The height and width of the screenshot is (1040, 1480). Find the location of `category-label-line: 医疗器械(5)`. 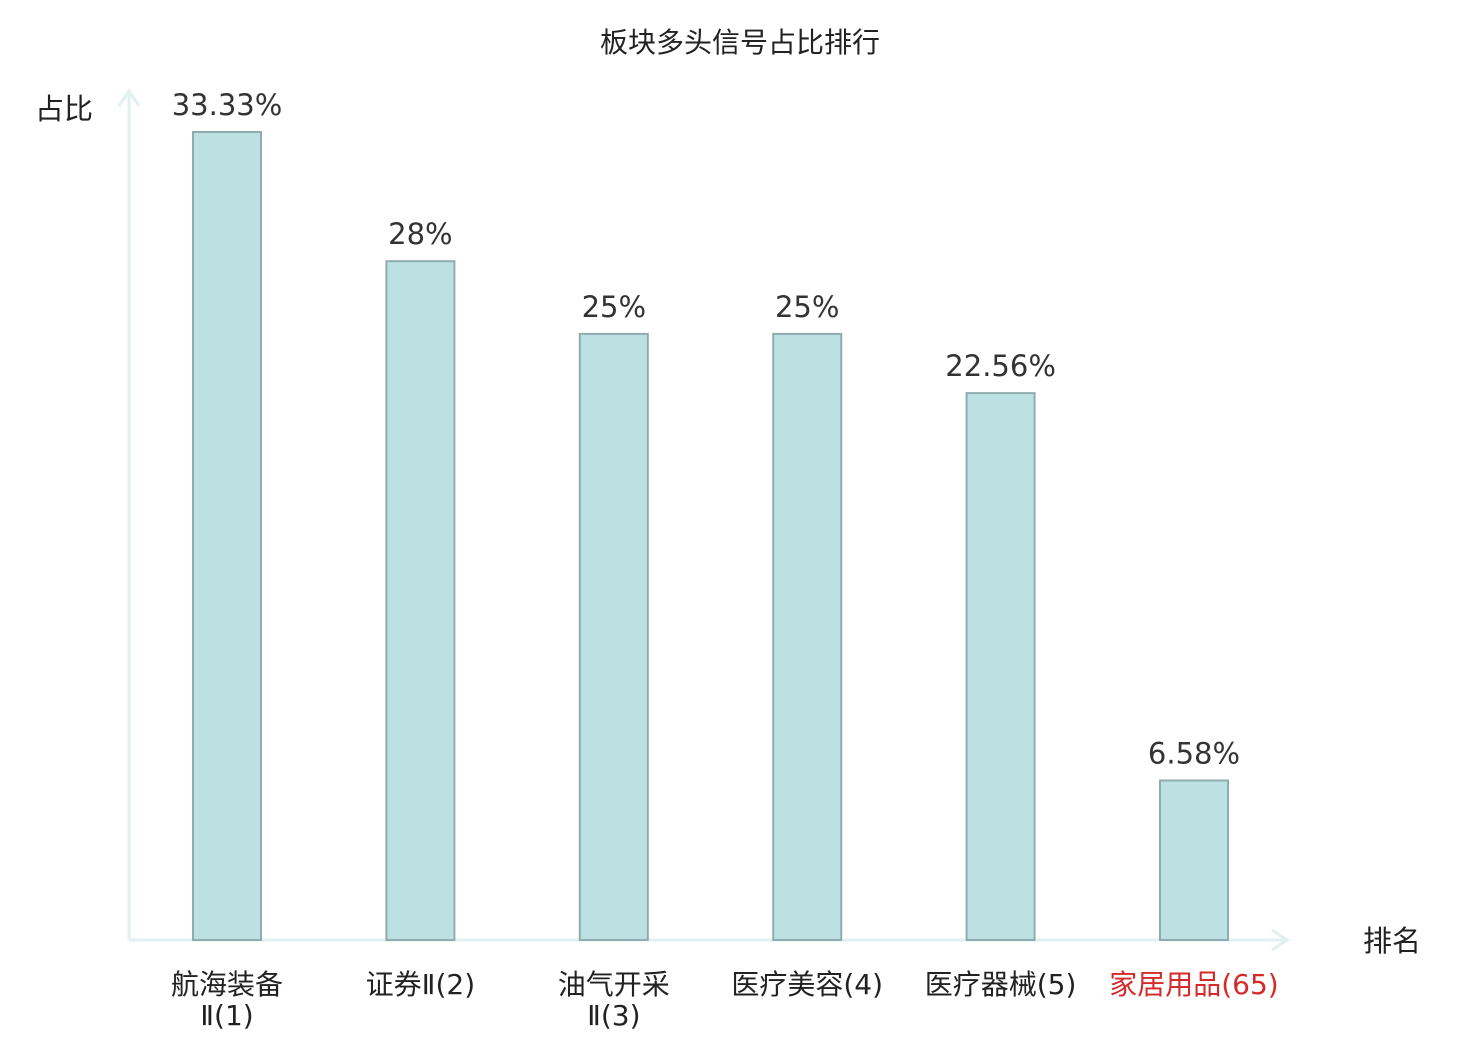

category-label-line: 医疗器械(5) is located at coordinates (1001, 984).